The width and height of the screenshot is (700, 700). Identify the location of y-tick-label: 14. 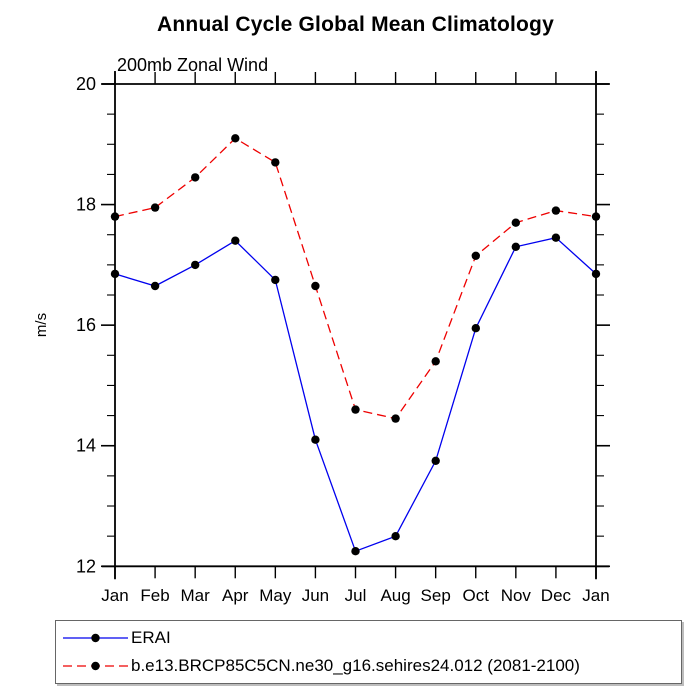
(86, 446).